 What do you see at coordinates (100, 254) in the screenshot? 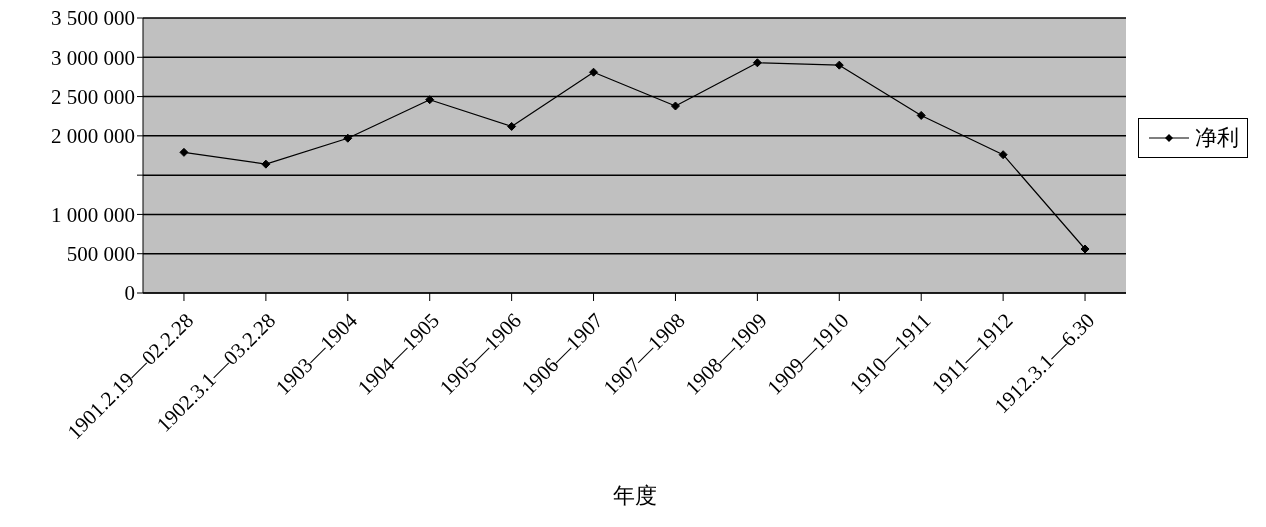
I see `y-tick-label: 500 000` at bounding box center [100, 254].